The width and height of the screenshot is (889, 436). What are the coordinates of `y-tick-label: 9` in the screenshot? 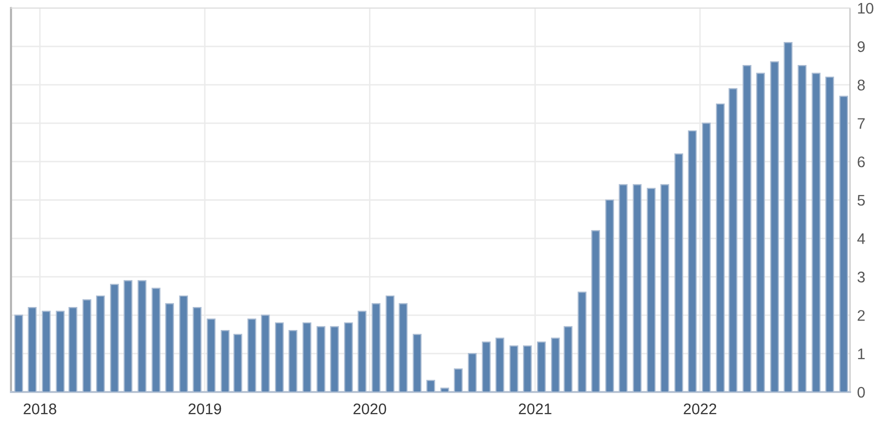 It's located at (861, 46).